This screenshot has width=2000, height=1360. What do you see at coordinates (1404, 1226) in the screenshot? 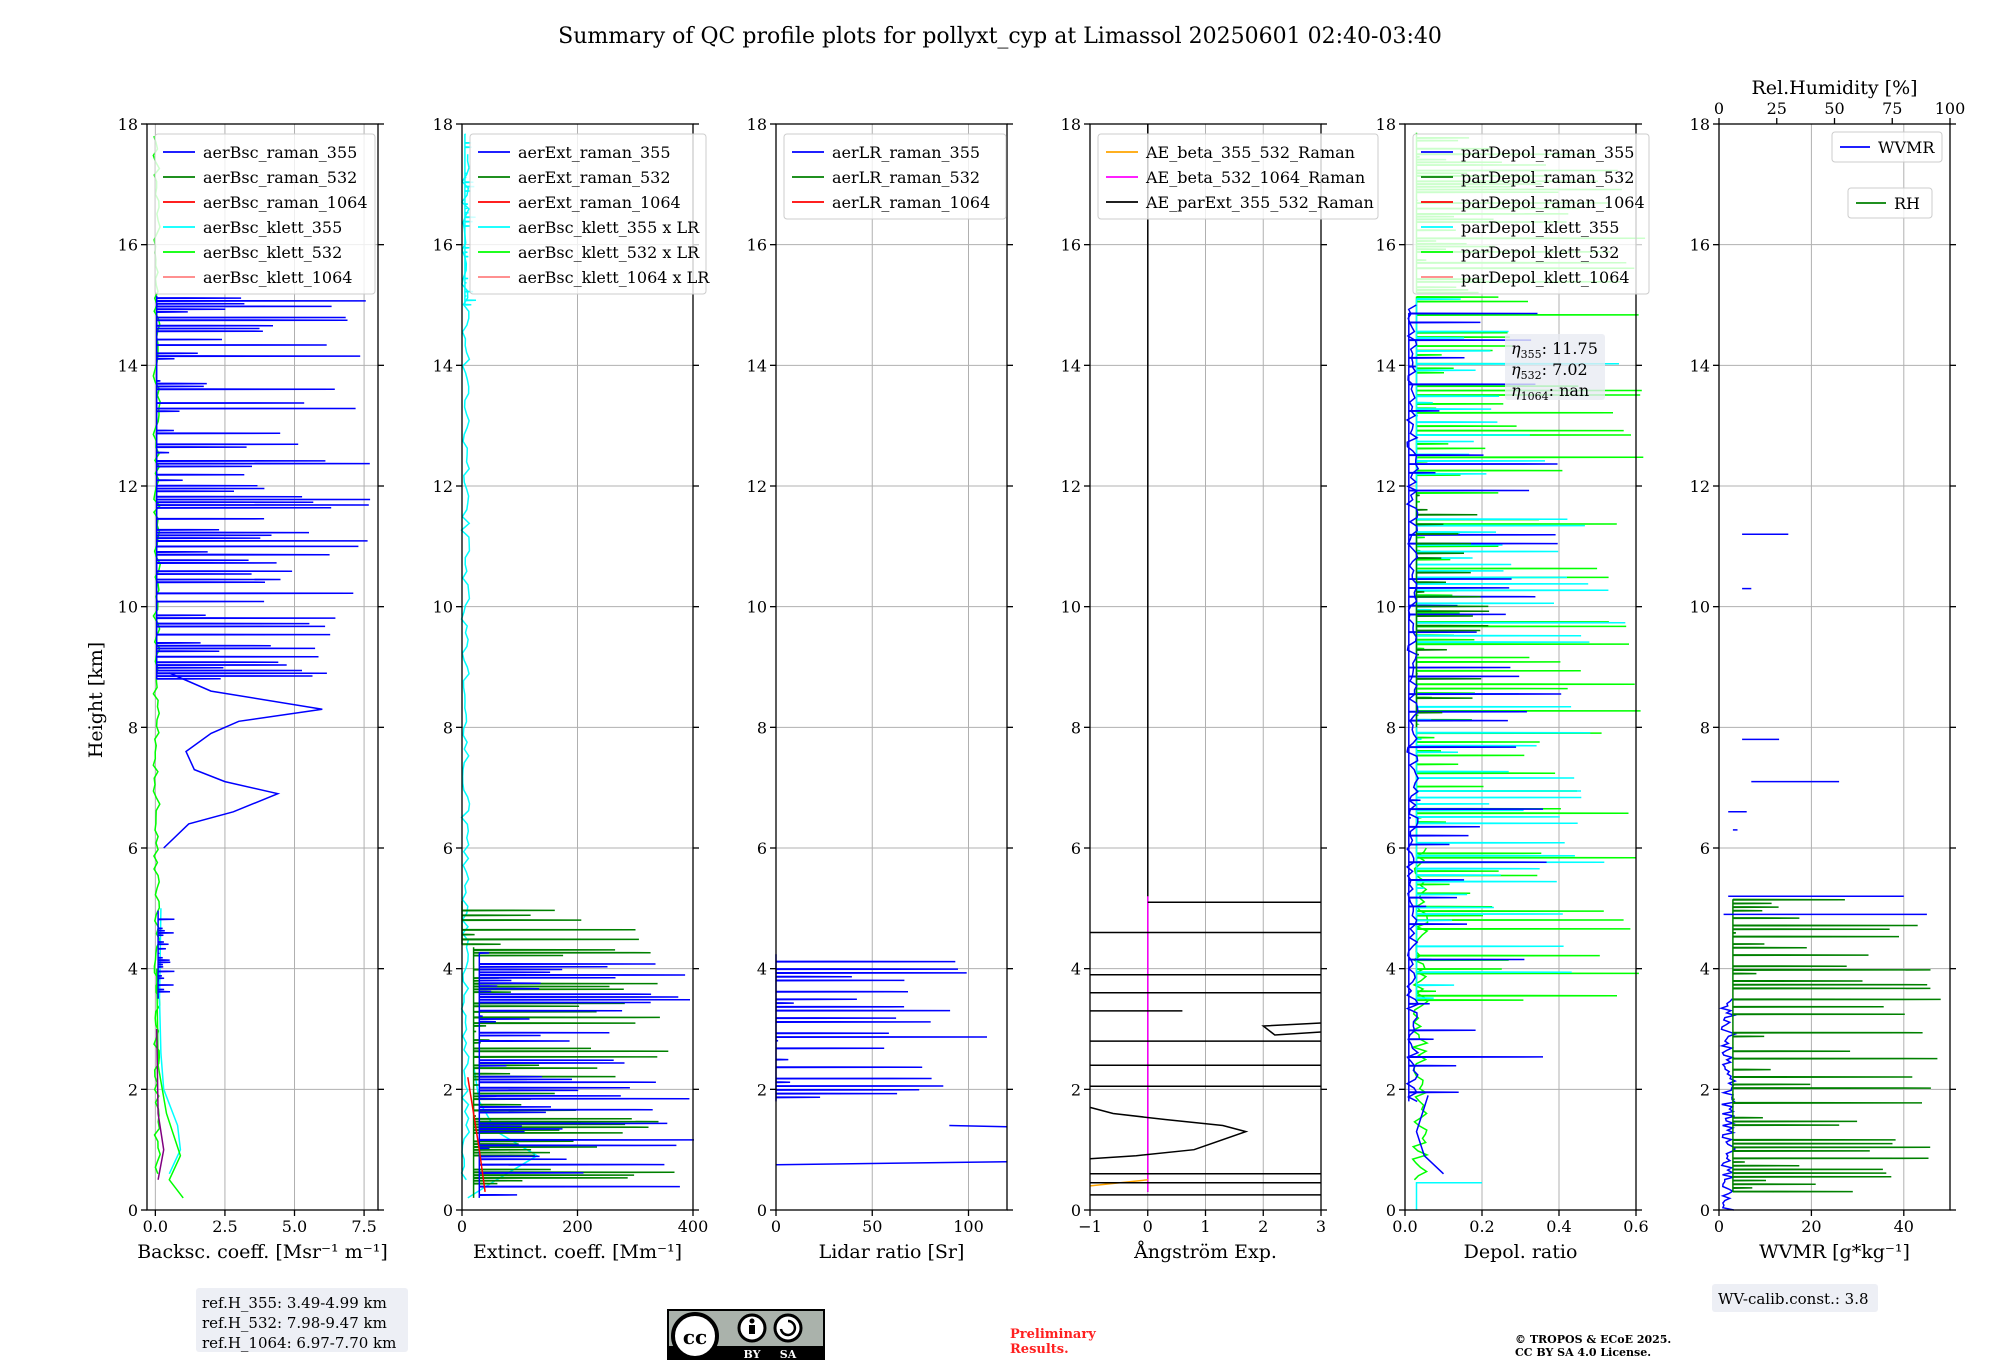
I see `x-tick-label: 0.0` at bounding box center [1404, 1226].